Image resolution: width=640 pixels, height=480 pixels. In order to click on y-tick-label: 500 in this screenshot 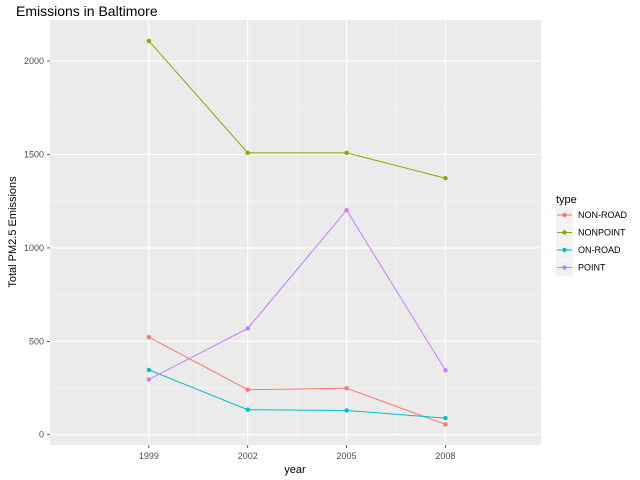, I will do `click(36, 341)`.